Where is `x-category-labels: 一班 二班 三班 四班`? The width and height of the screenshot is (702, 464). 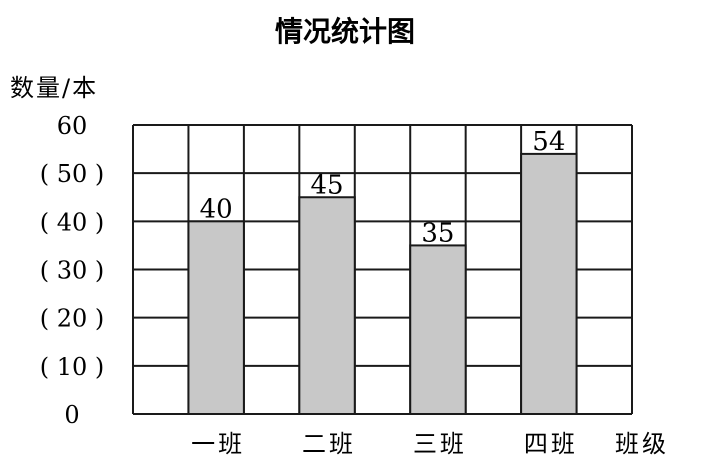 x-category-labels: 一班 二班 三班 四班 is located at coordinates (384, 444).